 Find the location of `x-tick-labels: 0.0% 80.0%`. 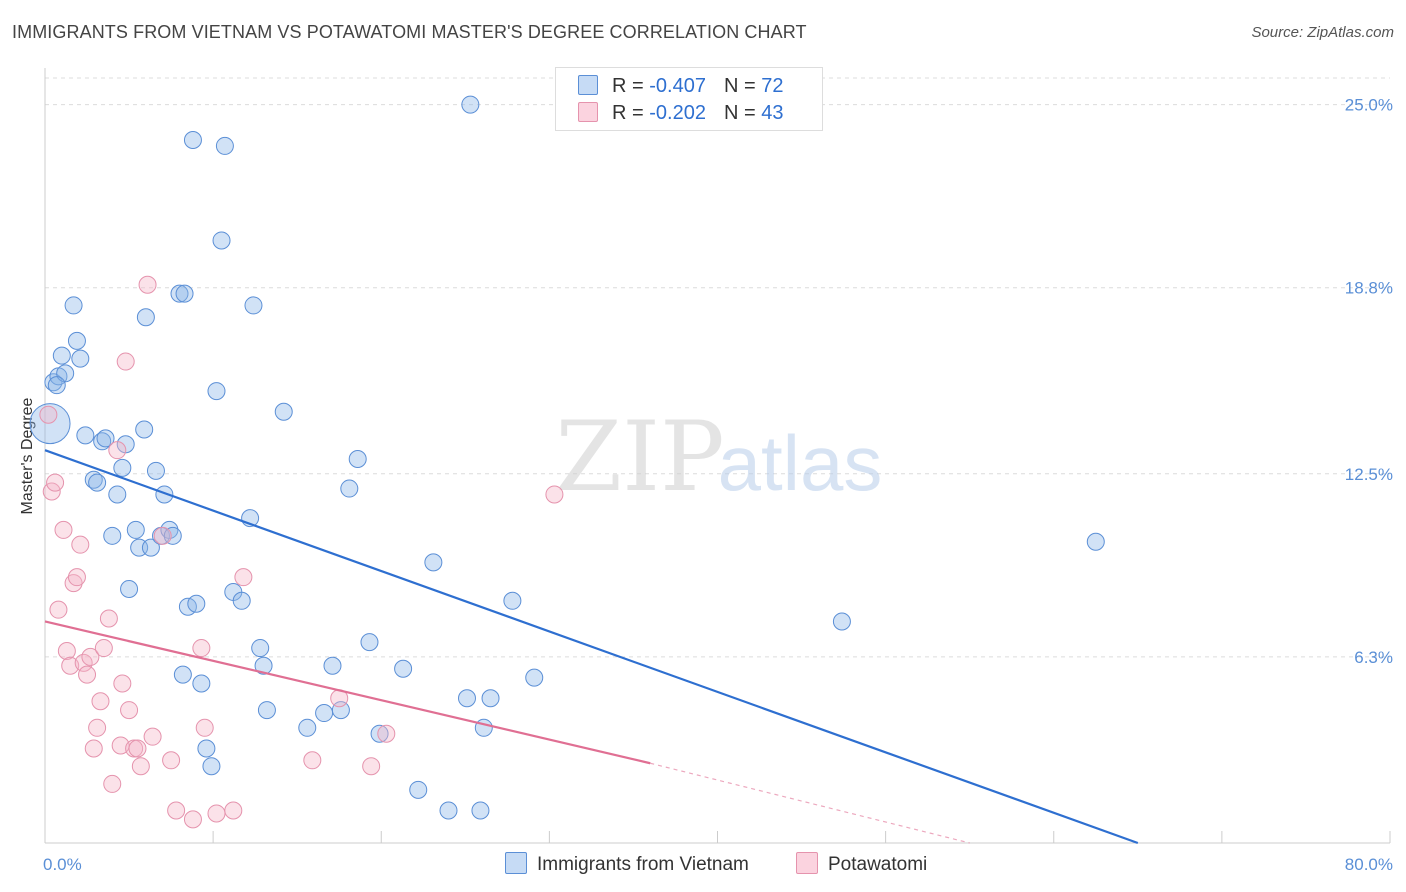

x-tick-labels: 0.0% 80.0% is located at coordinates (718, 864).